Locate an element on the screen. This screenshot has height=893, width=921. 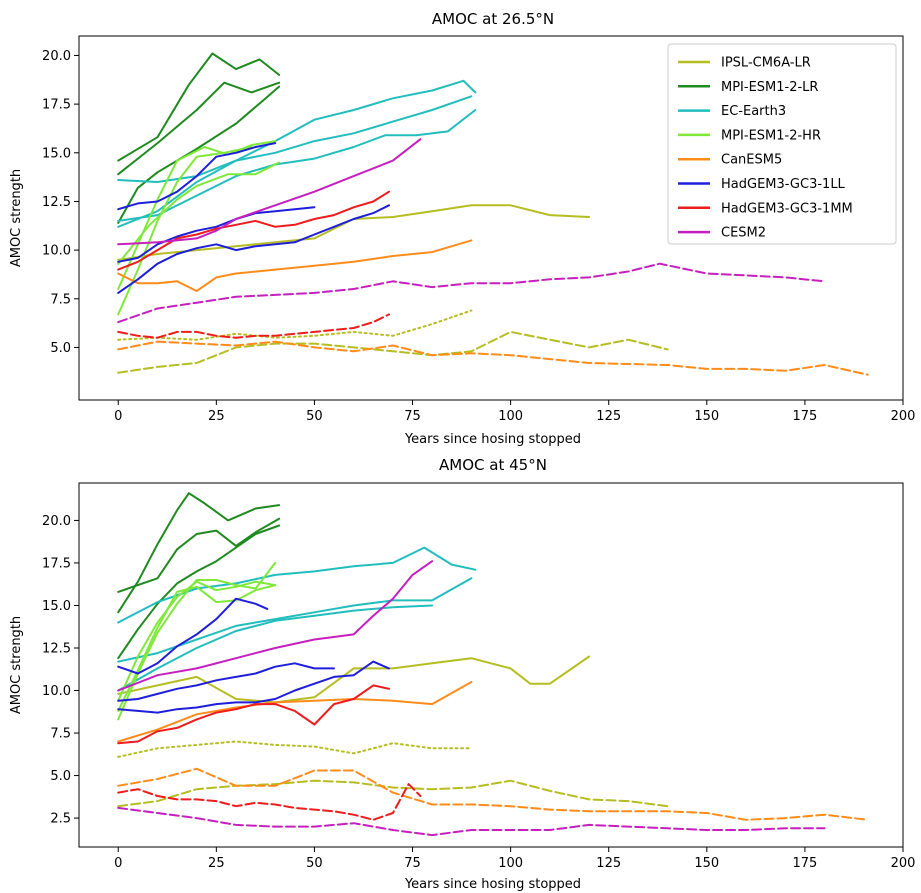
y-axis-label-2: AMOC strength is located at coordinates (16, 665).